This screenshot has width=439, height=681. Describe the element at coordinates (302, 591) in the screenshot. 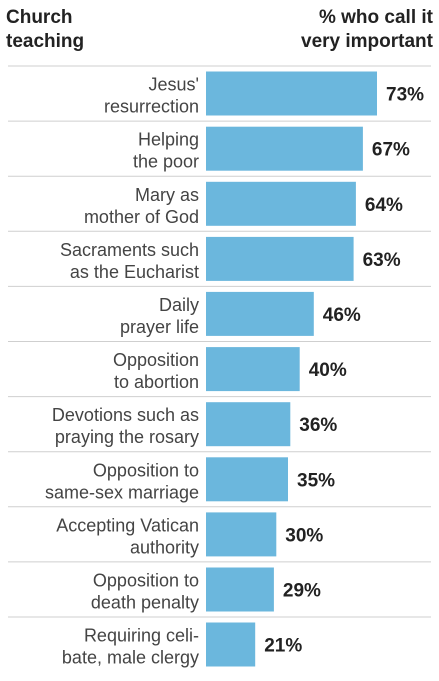

I see `value-label: 29%` at that location.